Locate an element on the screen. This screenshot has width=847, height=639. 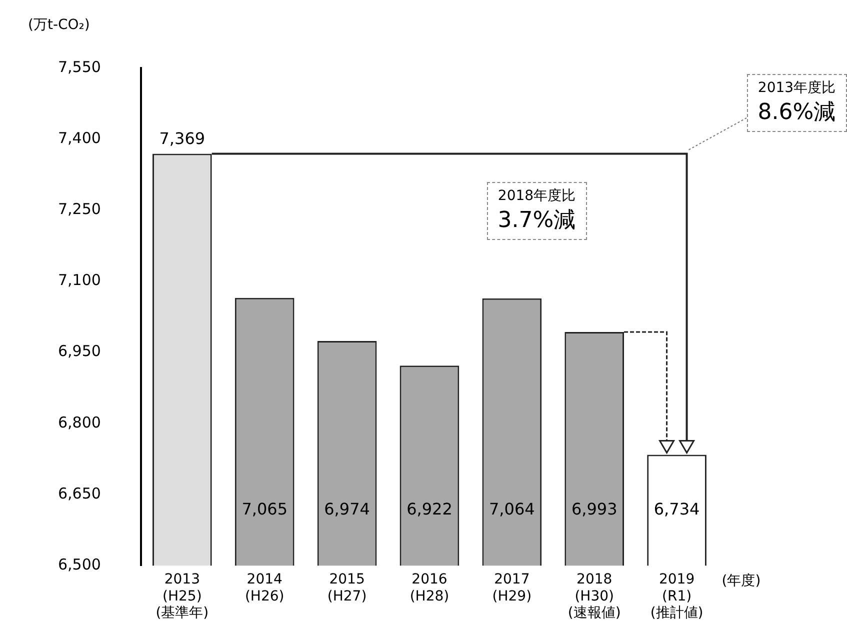
x-tick-label: 2018 (H30) (速報値) is located at coordinates (594, 597).